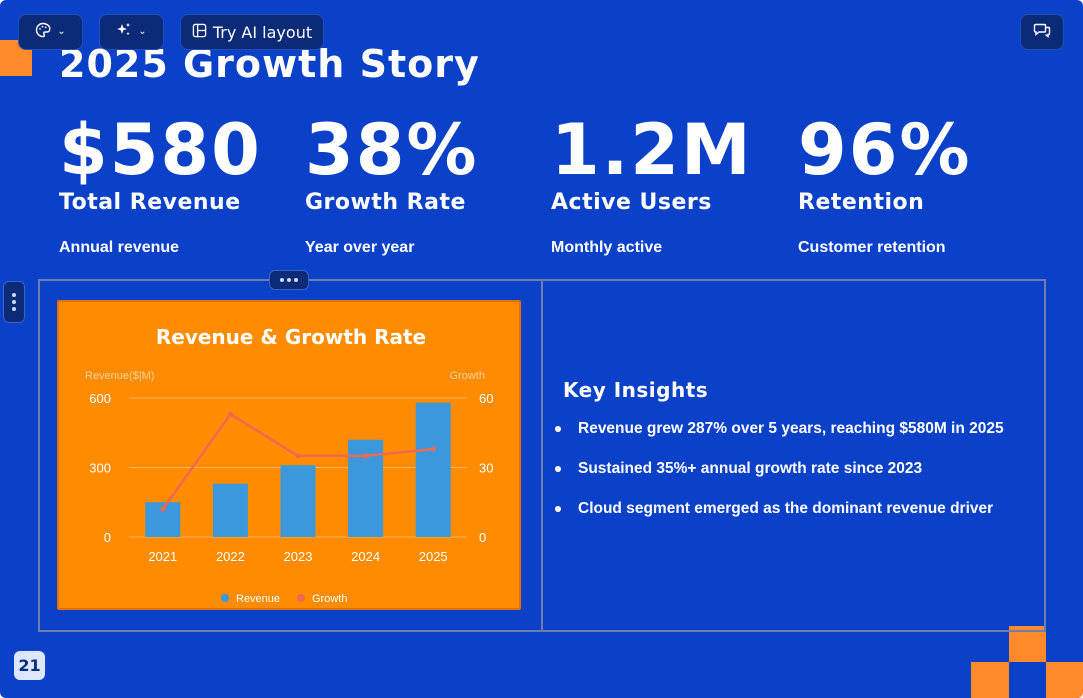 The width and height of the screenshot is (1083, 698). I want to click on stat-revenue: $580 Total Revenue Annual revenue, so click(179, 184).